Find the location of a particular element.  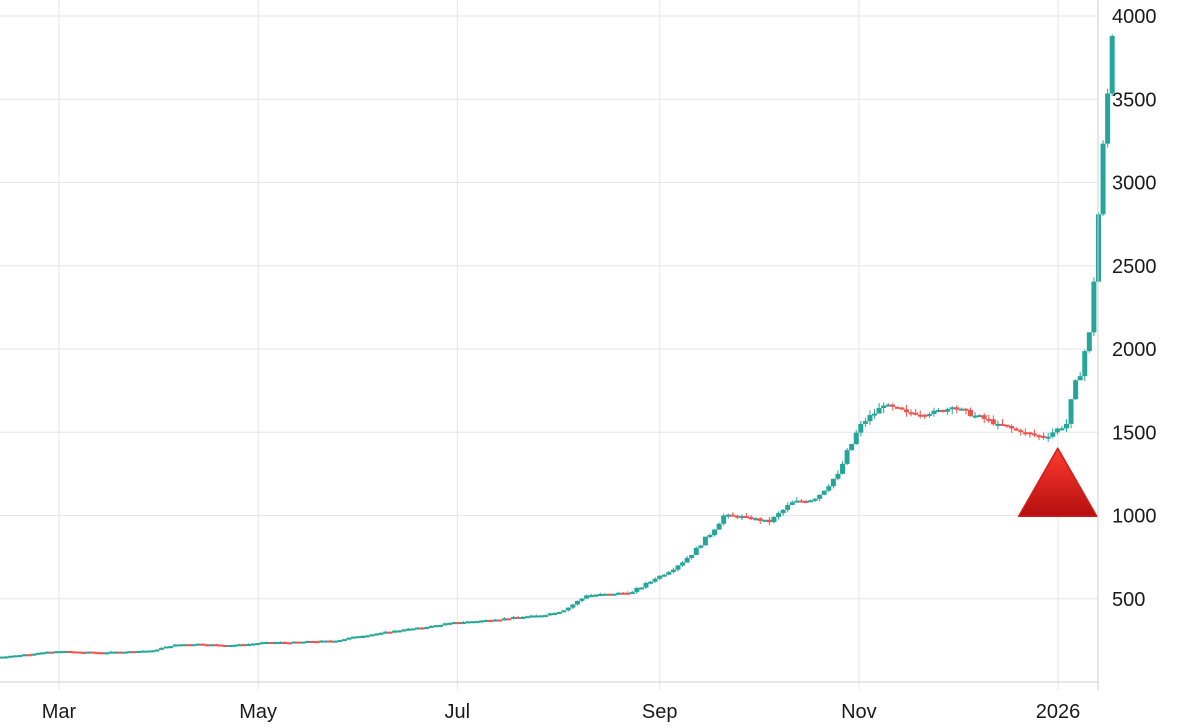

y-tick-label: 500 is located at coordinates (1128, 600).